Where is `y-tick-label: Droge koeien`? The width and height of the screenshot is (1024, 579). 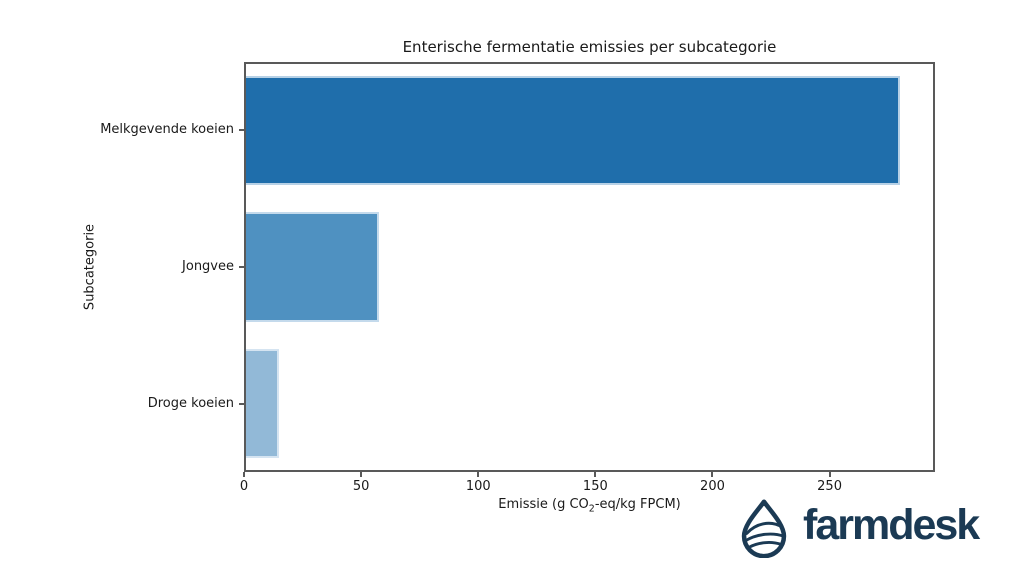
y-tick-label: Droge koeien is located at coordinates (190, 403).